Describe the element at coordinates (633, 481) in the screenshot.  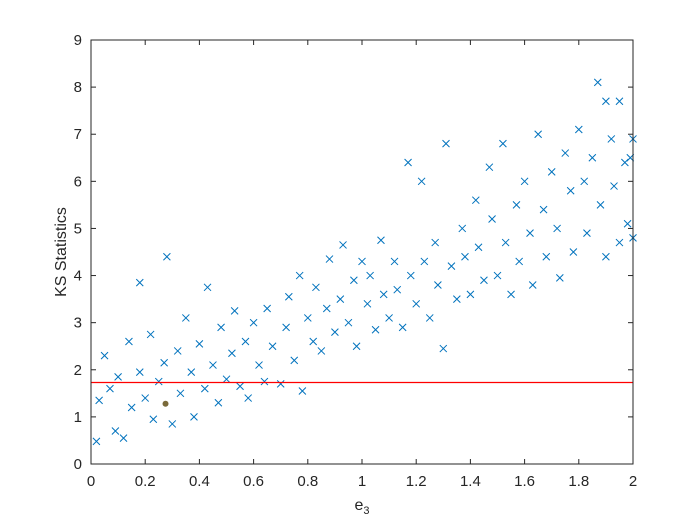
I see `x-tick-label: 2` at that location.